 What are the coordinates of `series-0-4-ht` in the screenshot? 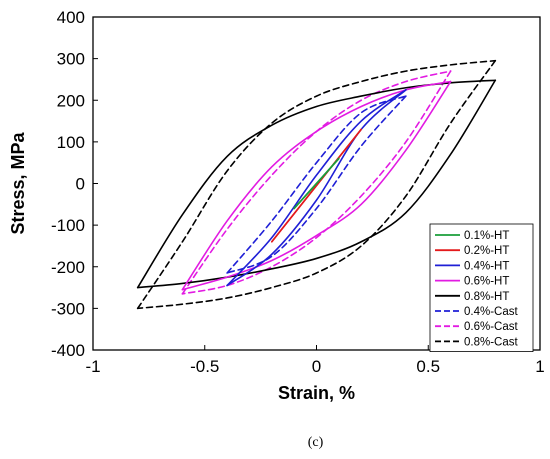 It's located at (316, 188).